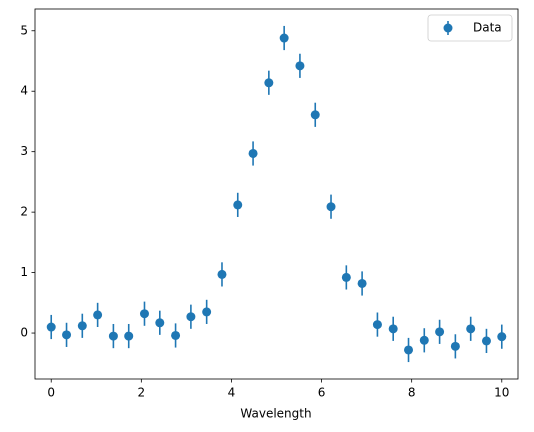 This screenshot has width=534, height=432. I want to click on y-tick-label: 2, so click(24, 212).